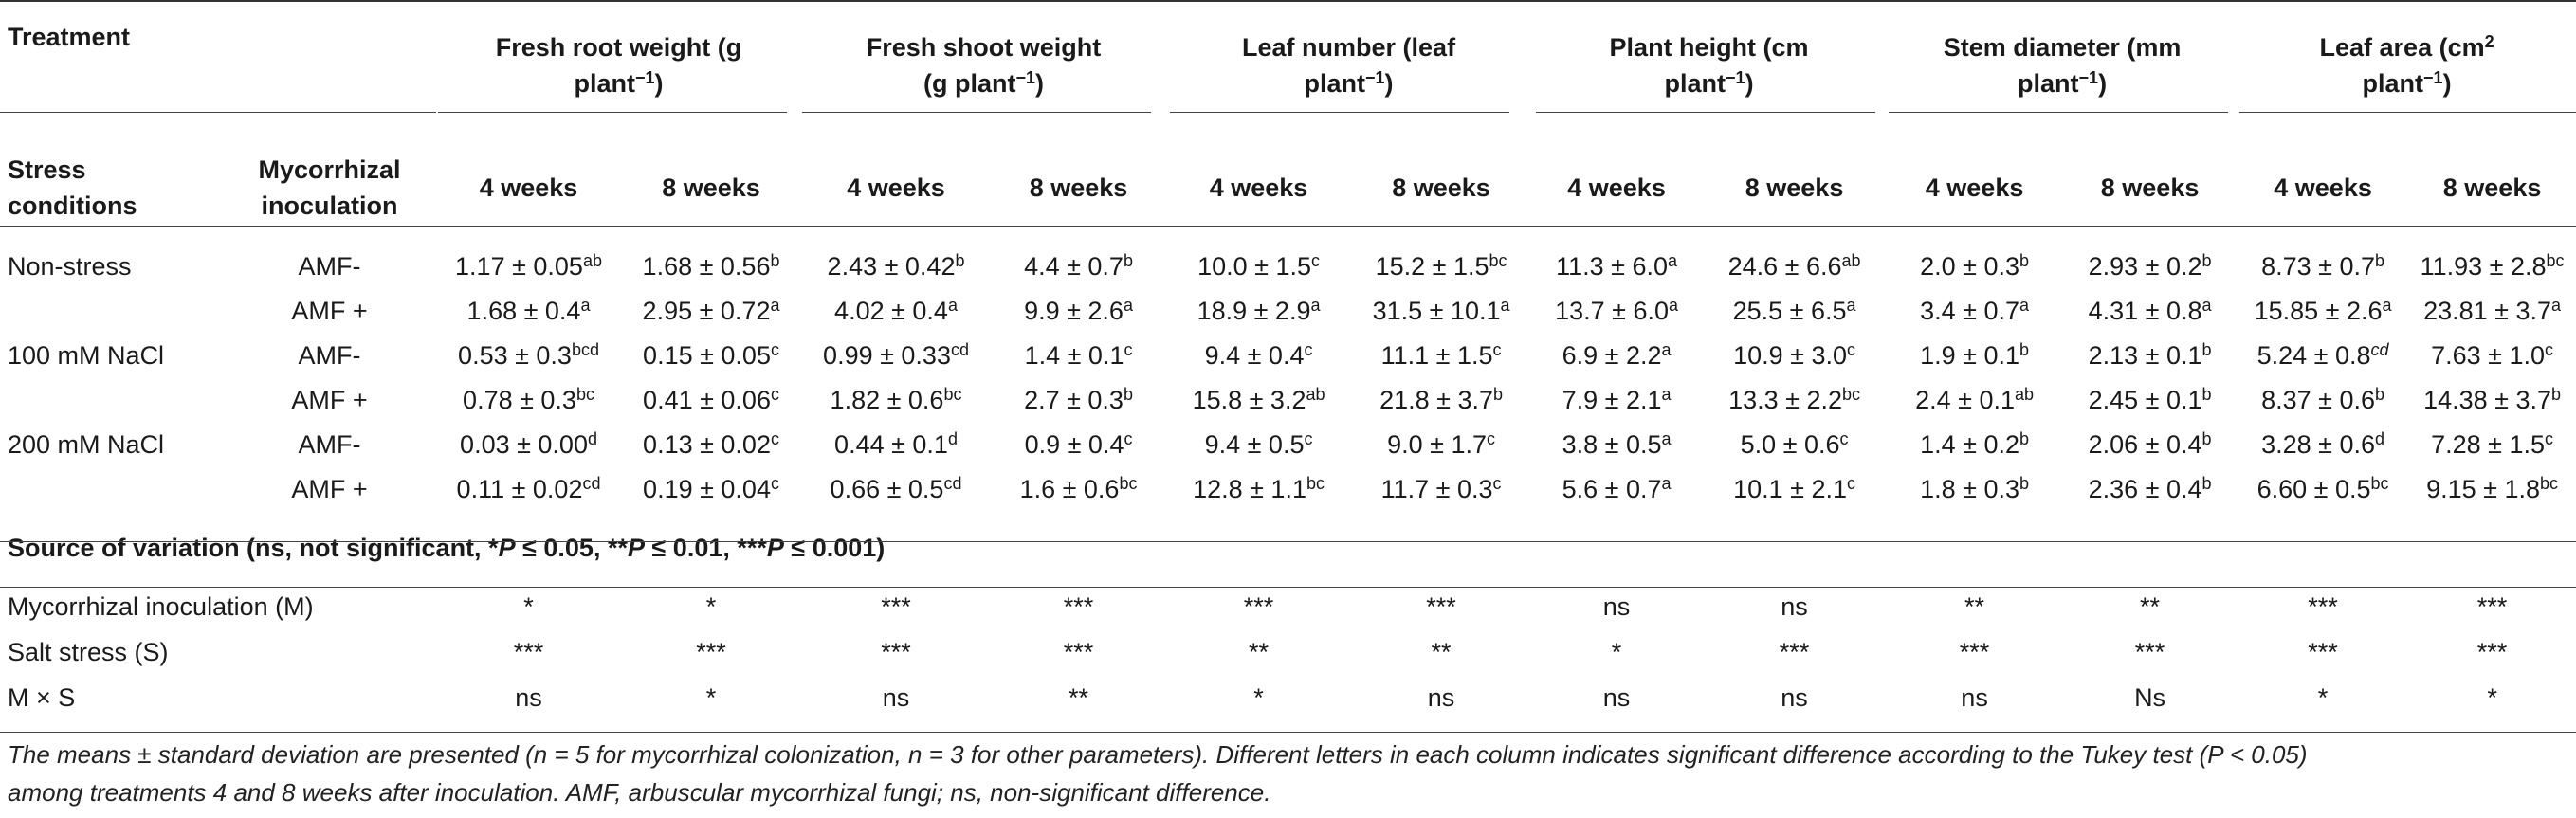 The width and height of the screenshot is (2576, 818). Describe the element at coordinates (1069, 489) in the screenshot. I see `mean-sd-value: 1.6 ± 0.6` at that location.